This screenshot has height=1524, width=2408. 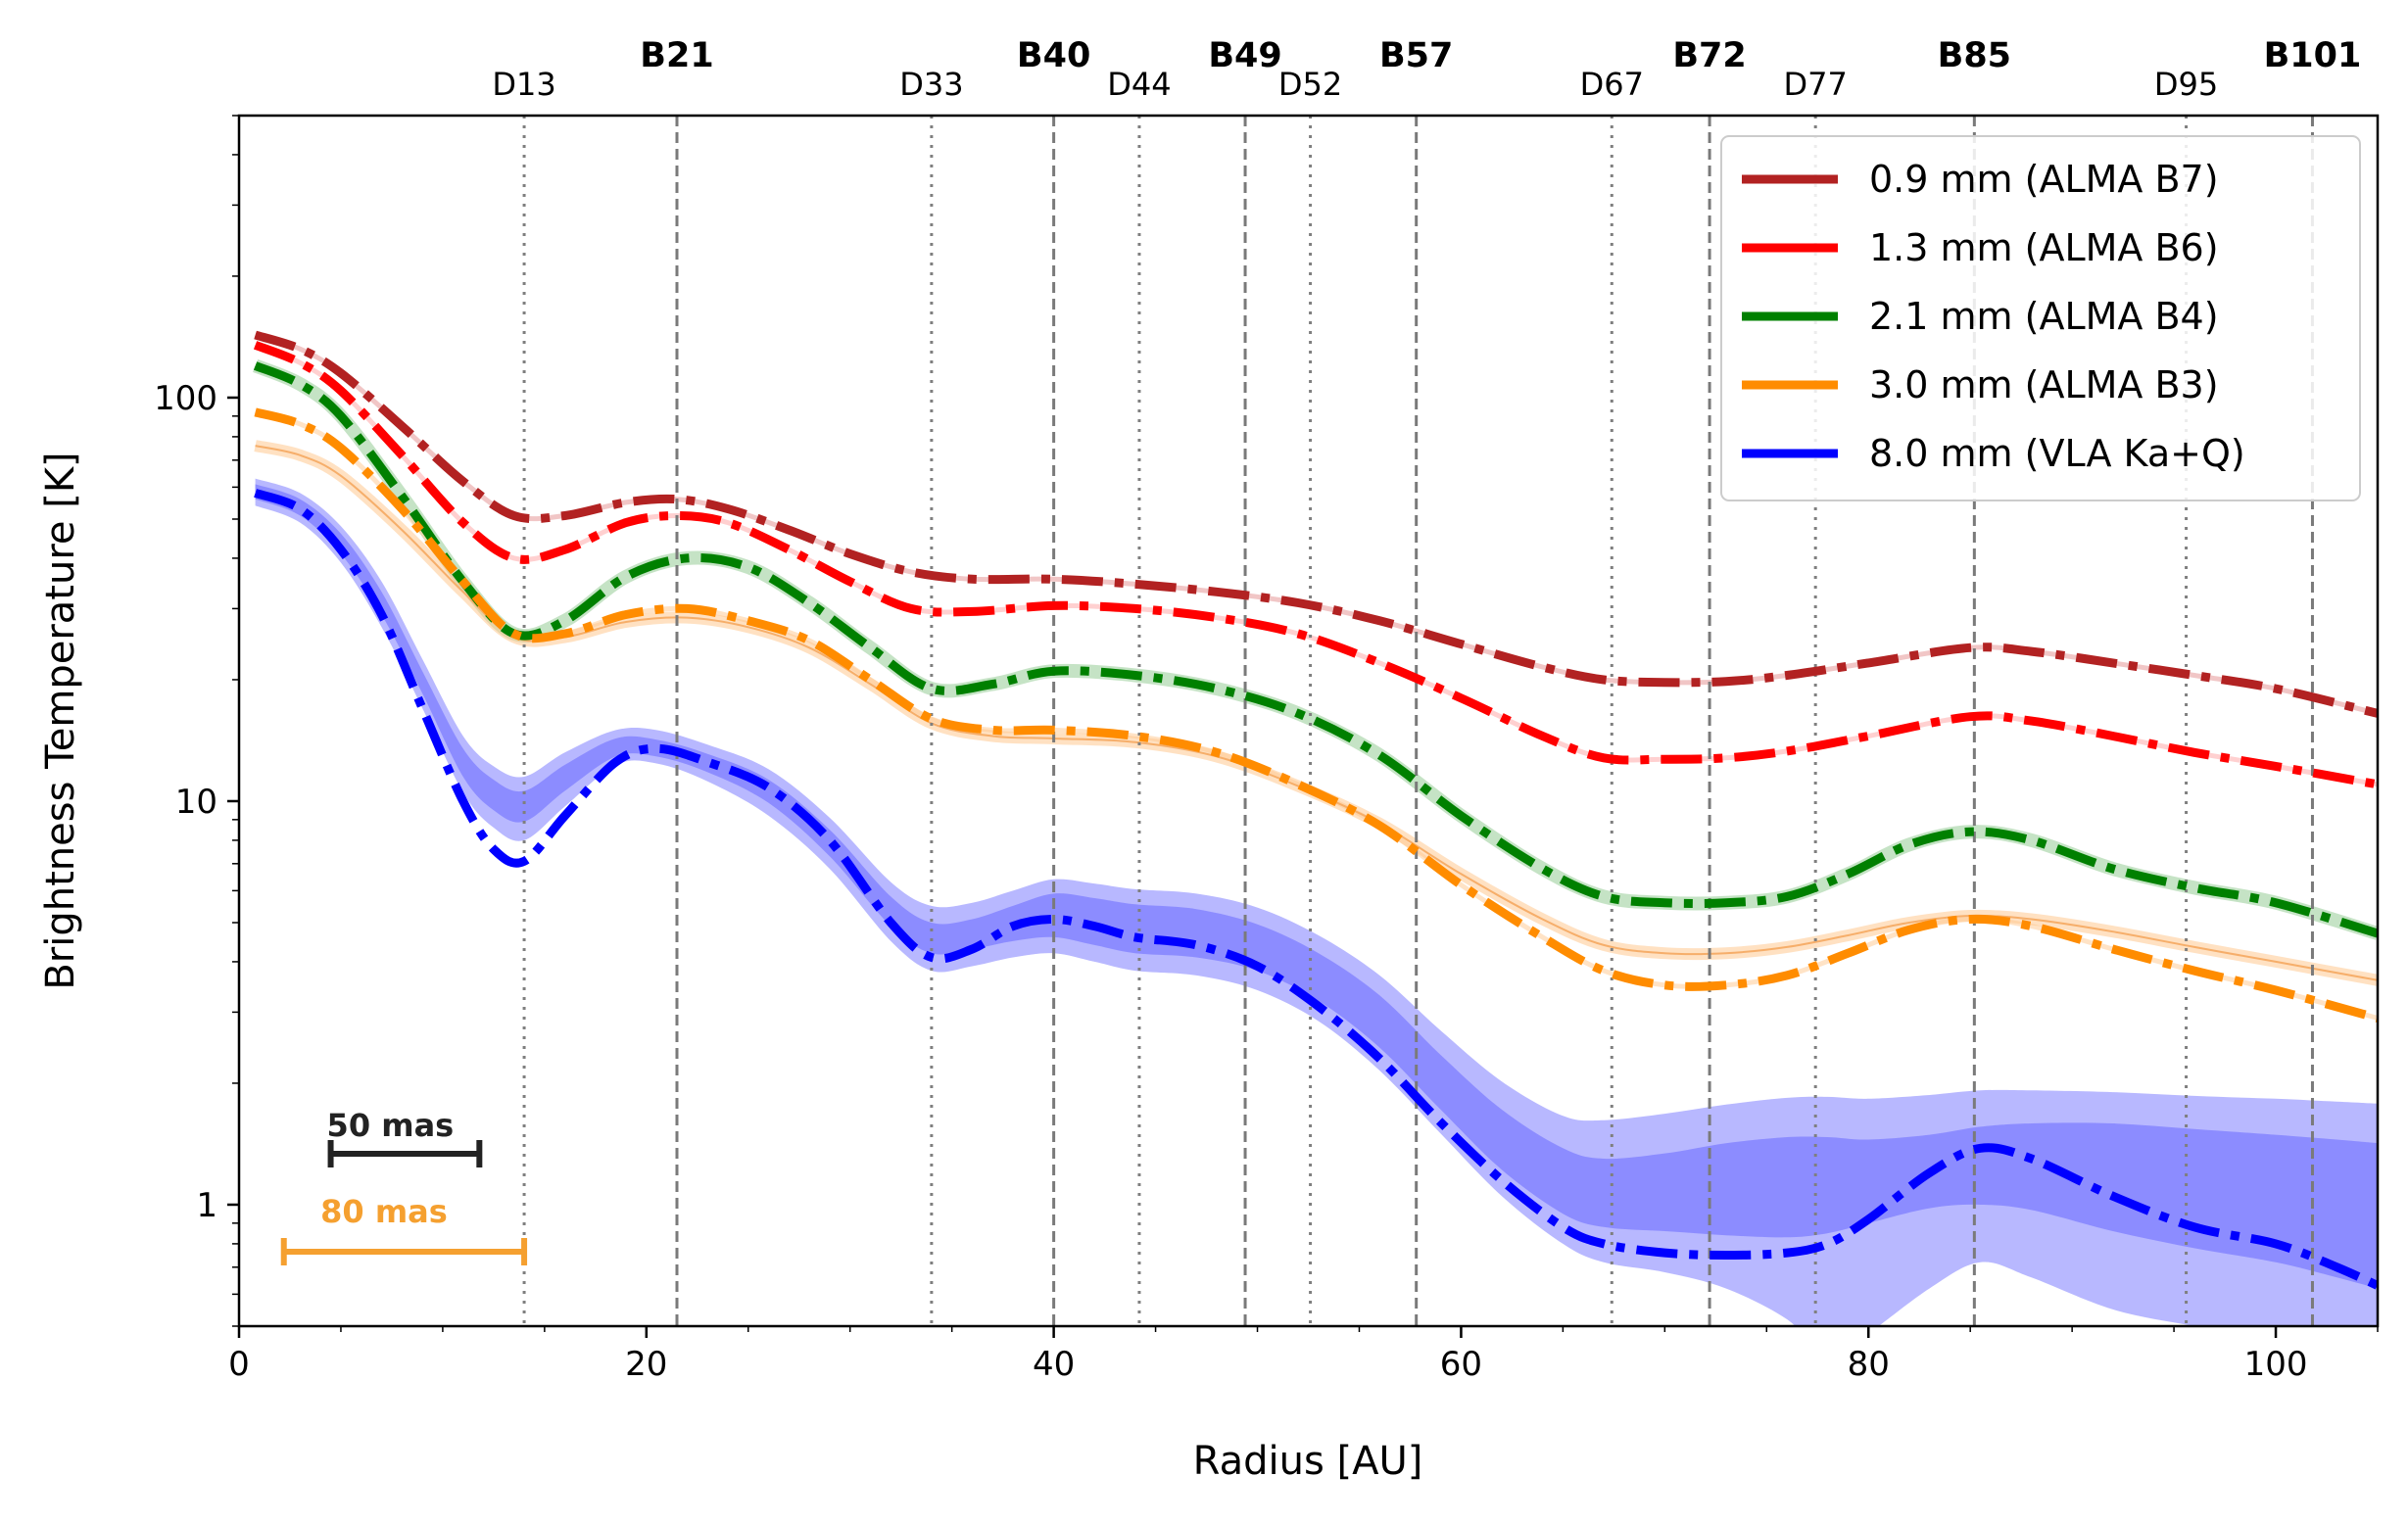 What do you see at coordinates (1974, 56) in the screenshot?
I see `feature-label-b85: B85` at bounding box center [1974, 56].